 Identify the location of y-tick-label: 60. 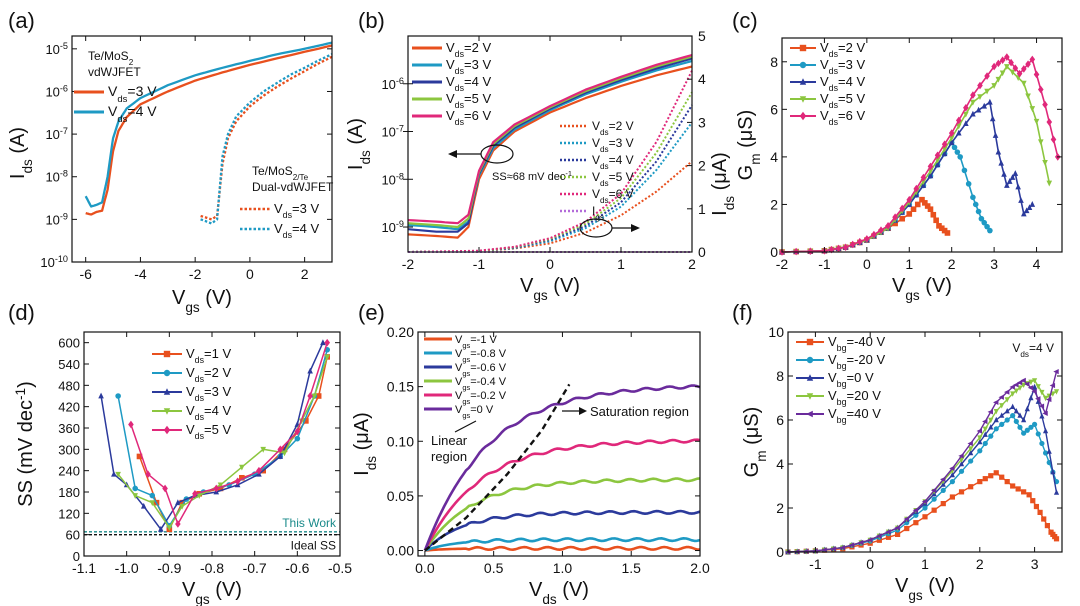
(73, 535).